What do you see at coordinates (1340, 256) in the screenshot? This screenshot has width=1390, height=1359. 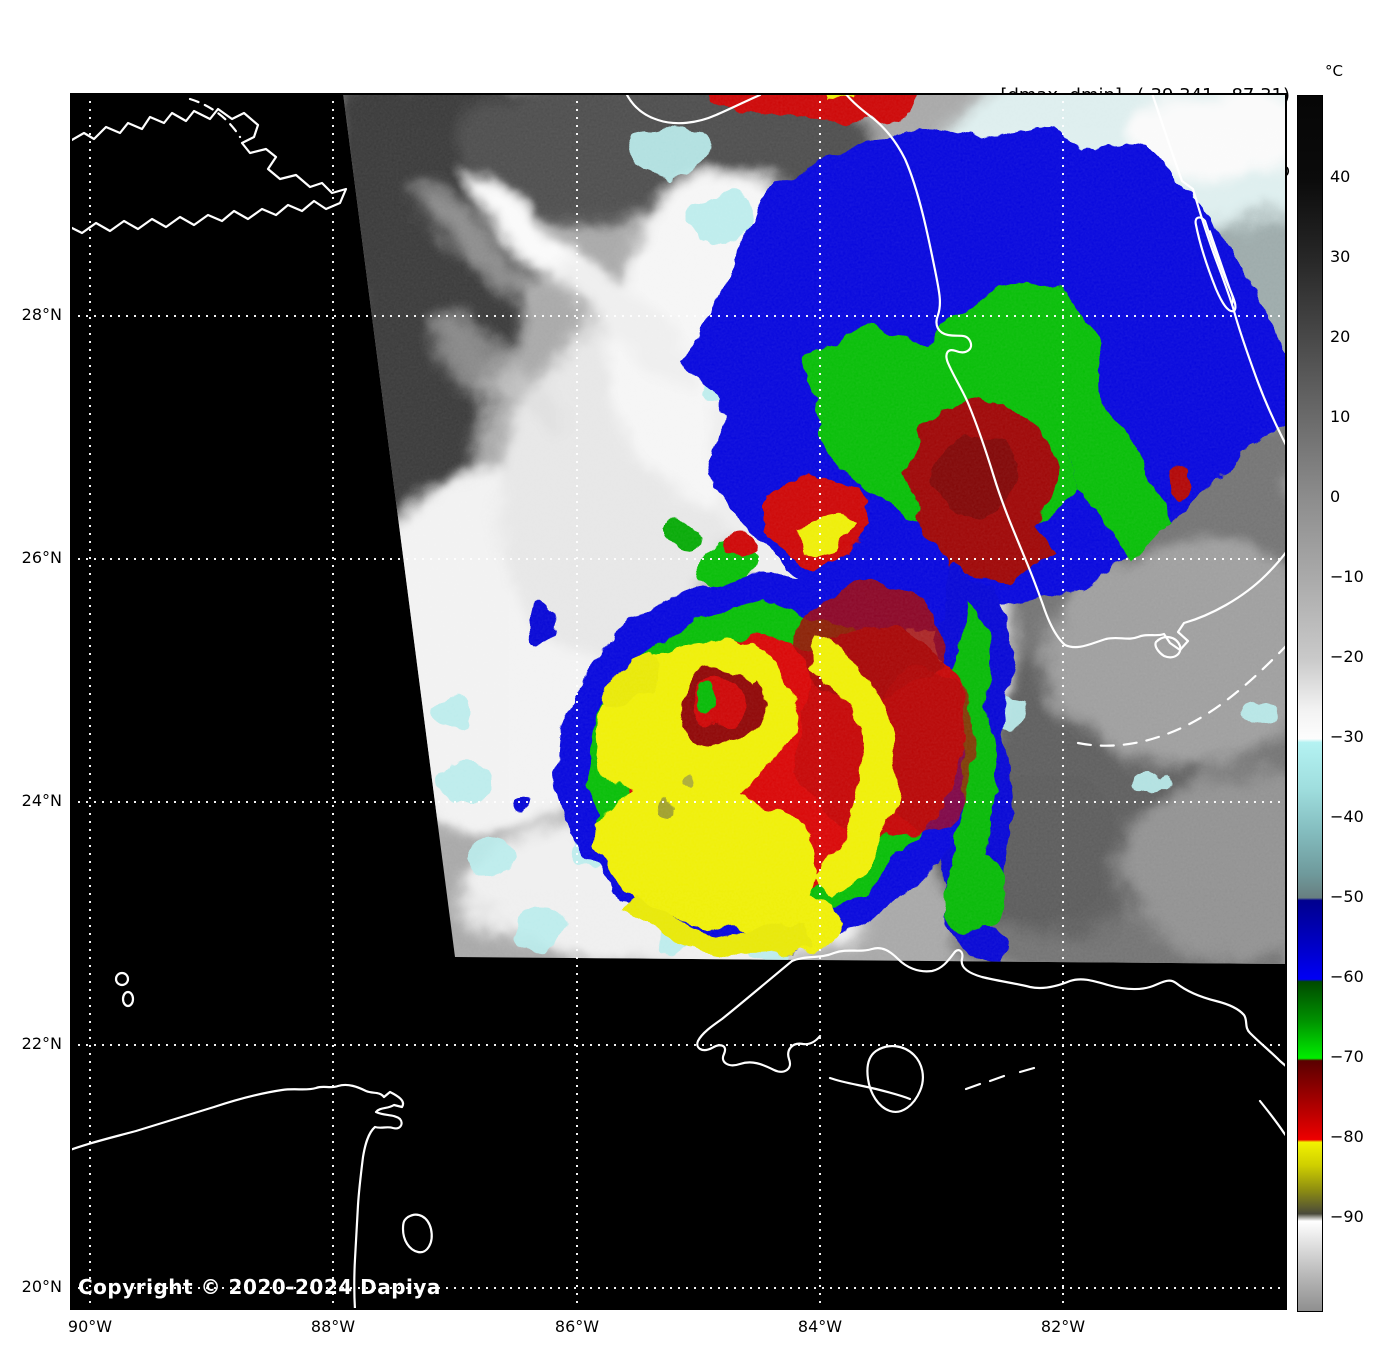 I see `cb-tick-30: 30` at bounding box center [1340, 256].